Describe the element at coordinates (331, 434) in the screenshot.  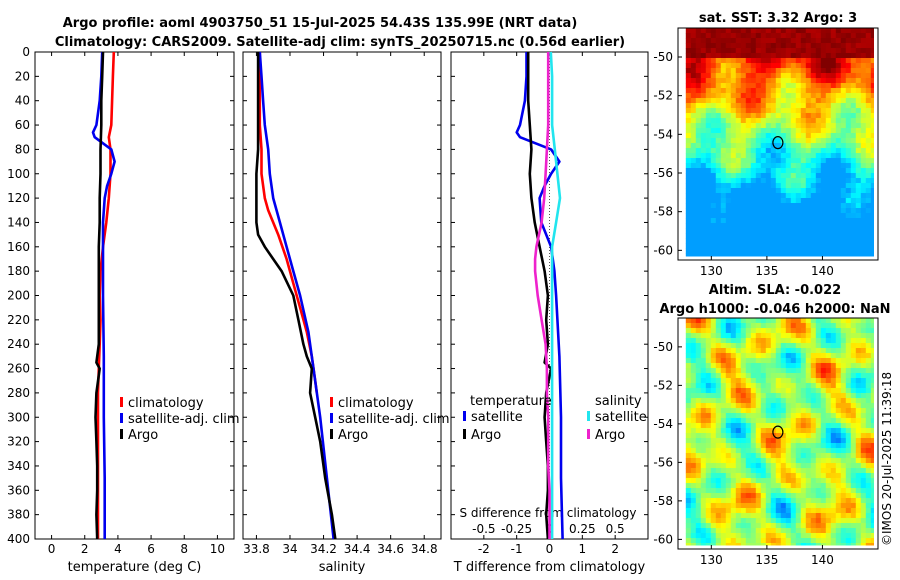
I see `legend-swatch` at that location.